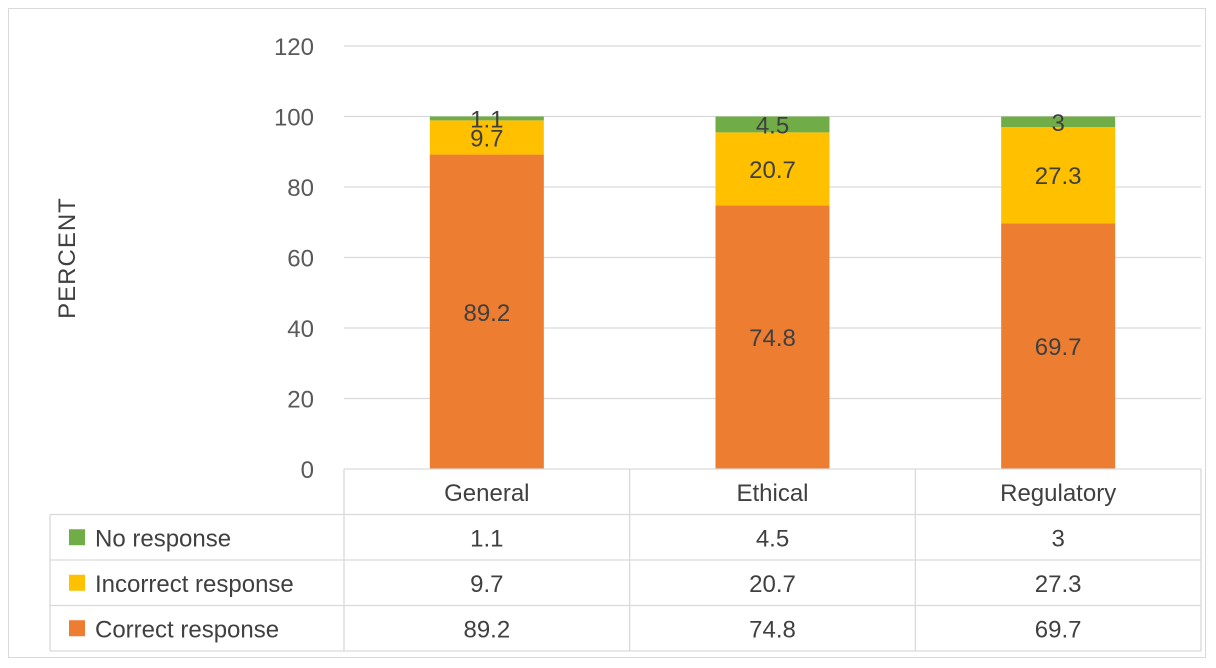  Describe the element at coordinates (300, 188) in the screenshot. I see `y-tick-label: 80` at that location.